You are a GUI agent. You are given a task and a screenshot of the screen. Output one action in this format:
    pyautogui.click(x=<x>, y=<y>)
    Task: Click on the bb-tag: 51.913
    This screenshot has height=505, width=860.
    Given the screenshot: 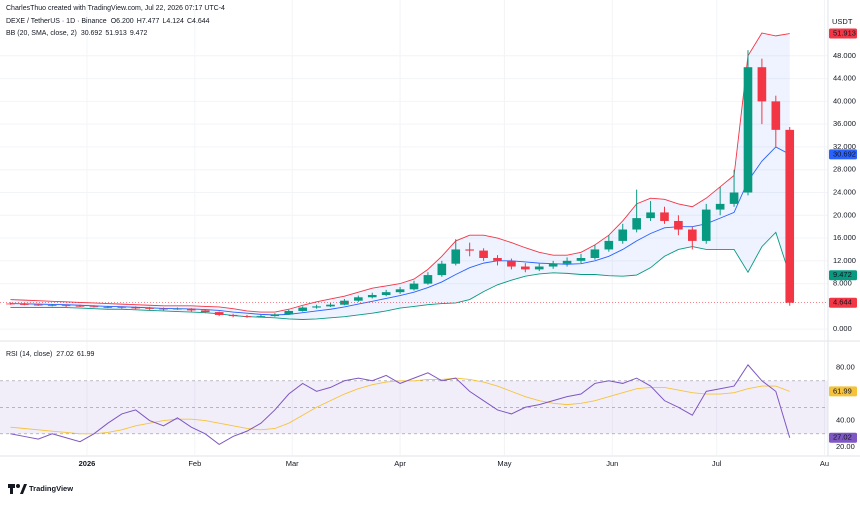 What is the action you would take?
    pyautogui.click(x=844, y=33)
    